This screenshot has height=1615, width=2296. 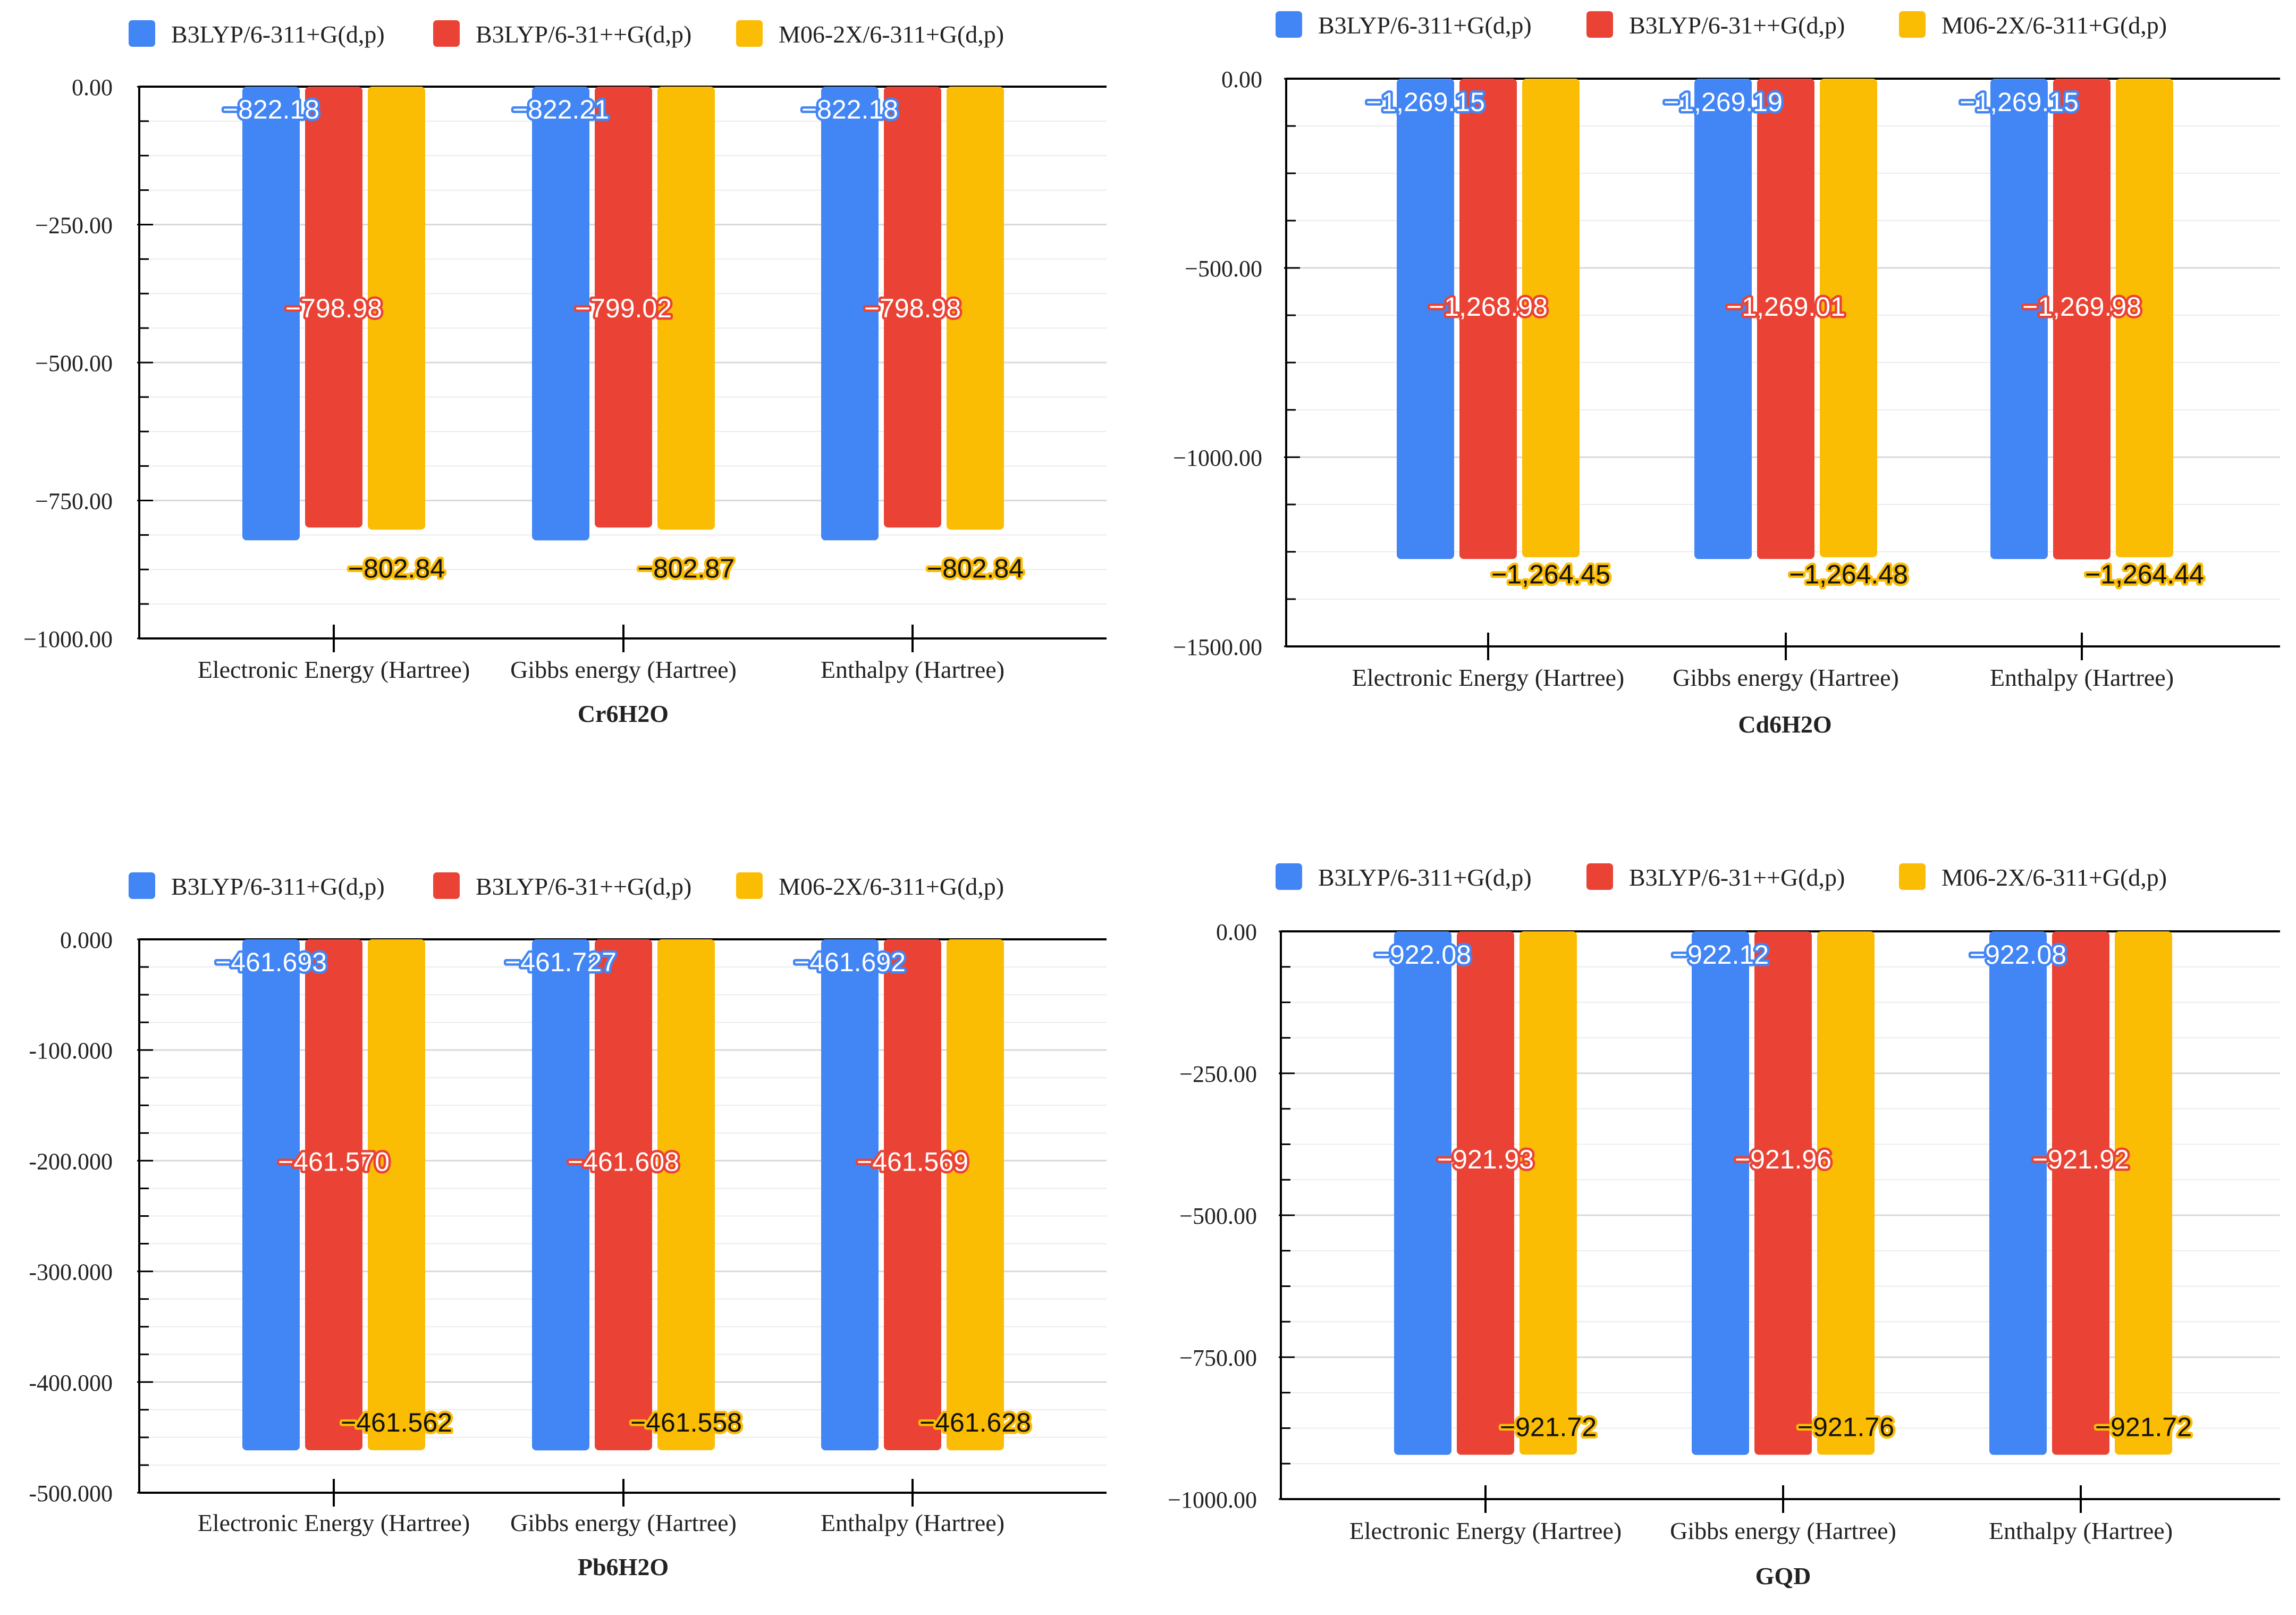 I want to click on data-label: −922.12, so click(x=1720, y=955).